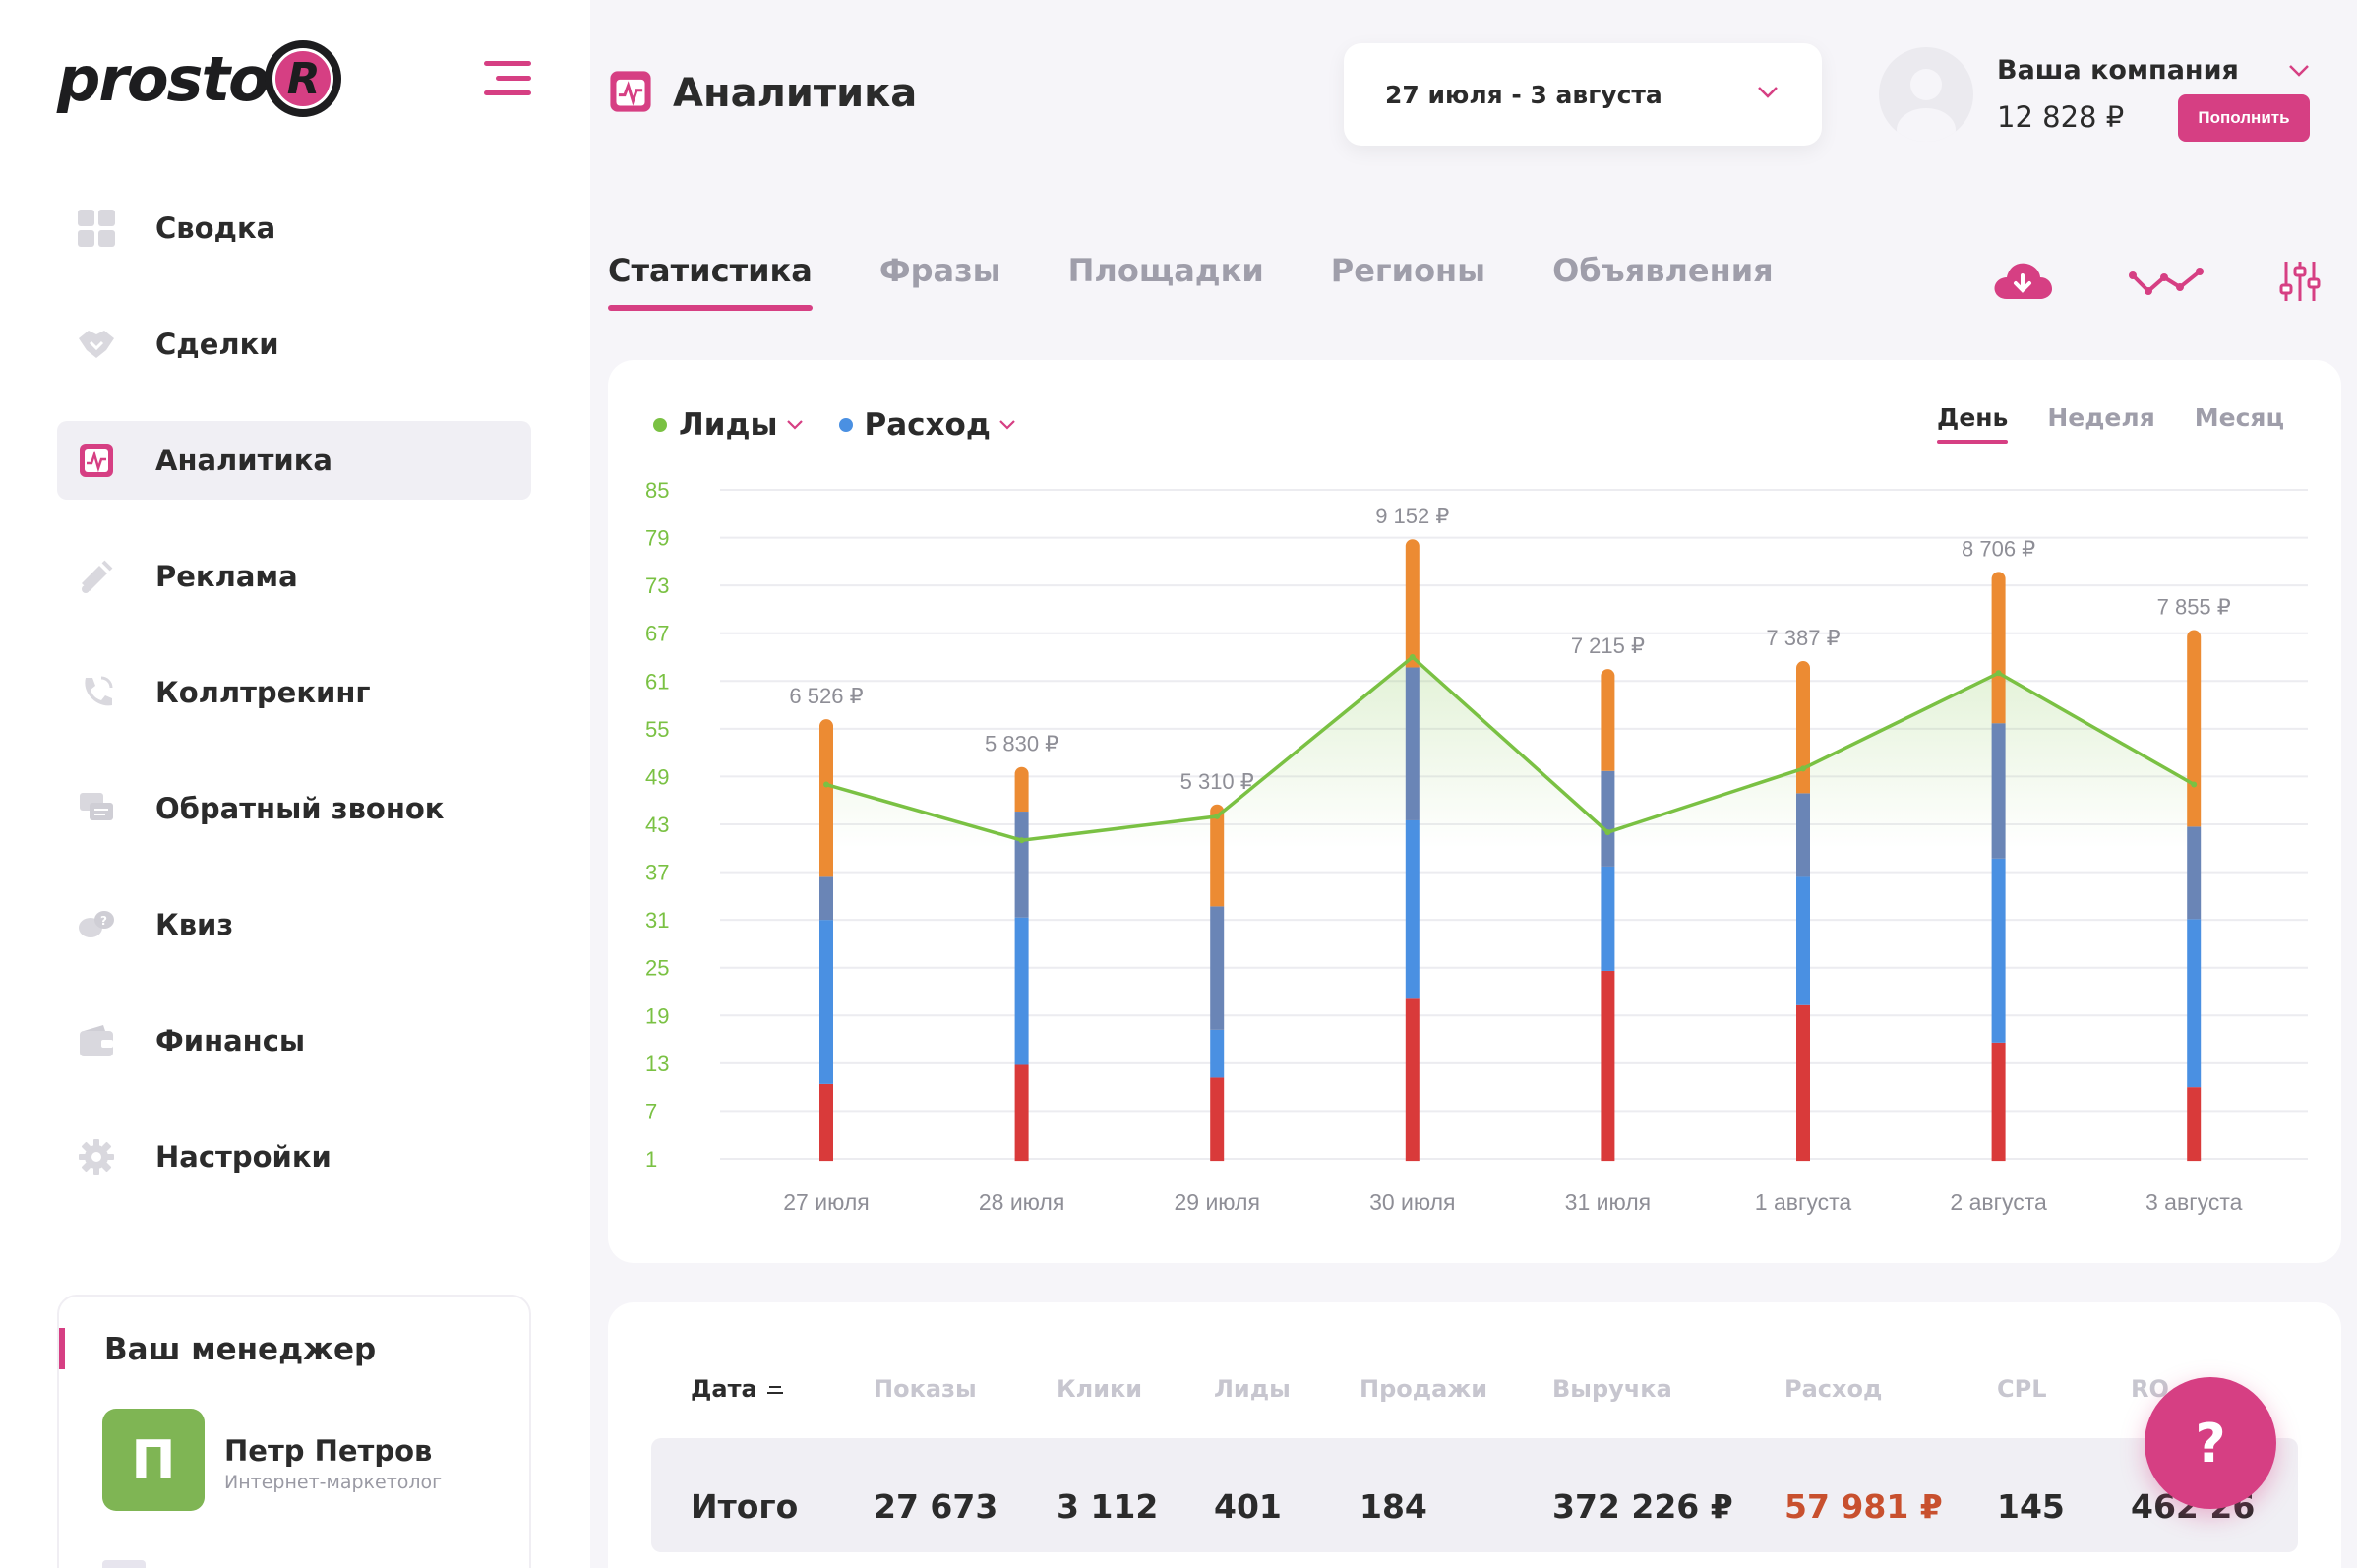  Describe the element at coordinates (1803, 1202) in the screenshot. I see `x-tick-label: 1 августа` at that location.